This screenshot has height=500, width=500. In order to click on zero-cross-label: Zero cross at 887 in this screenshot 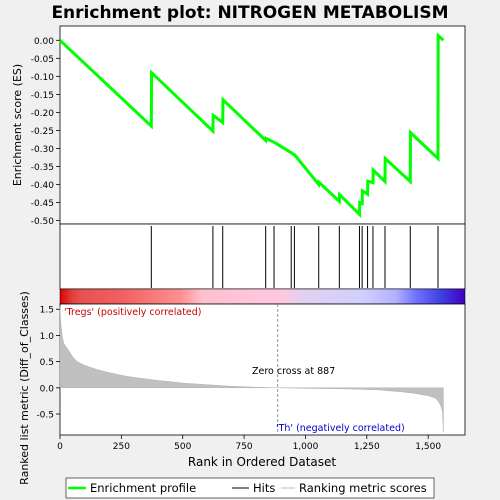, I will do `click(293, 371)`.